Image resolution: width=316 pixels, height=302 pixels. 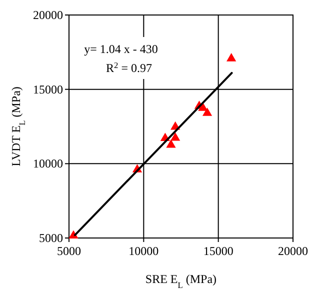 What do you see at coordinates (51, 238) in the screenshot?
I see `y-tick-label: 5000` at bounding box center [51, 238].